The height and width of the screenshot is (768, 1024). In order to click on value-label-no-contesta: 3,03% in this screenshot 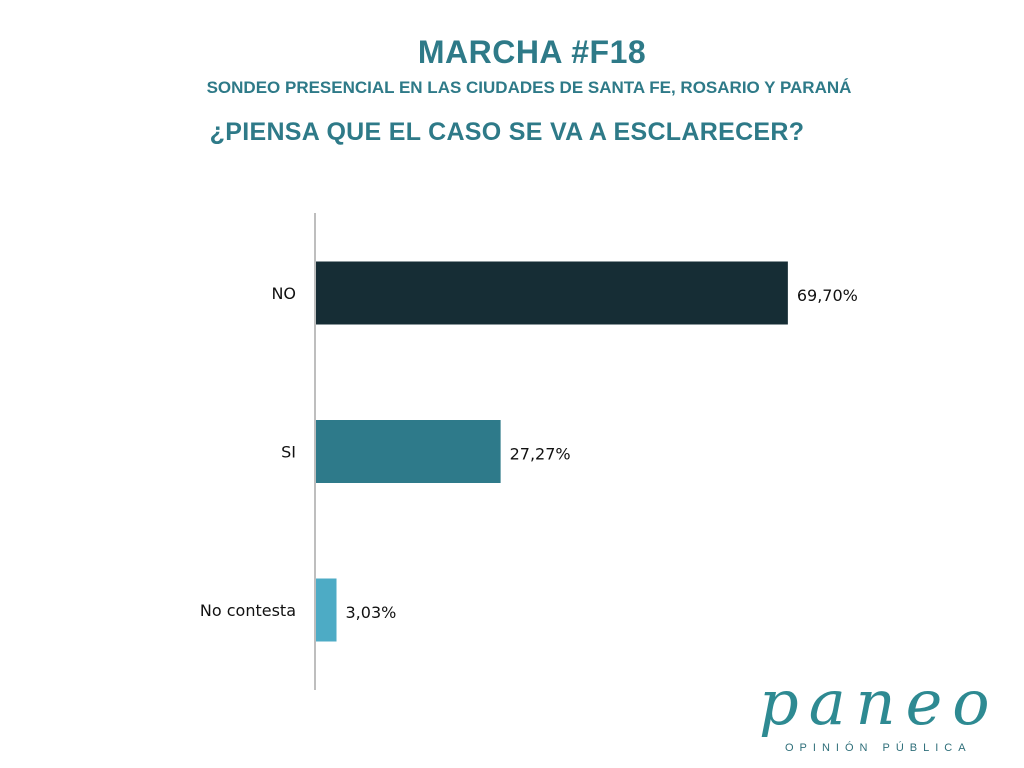, I will do `click(371, 612)`.